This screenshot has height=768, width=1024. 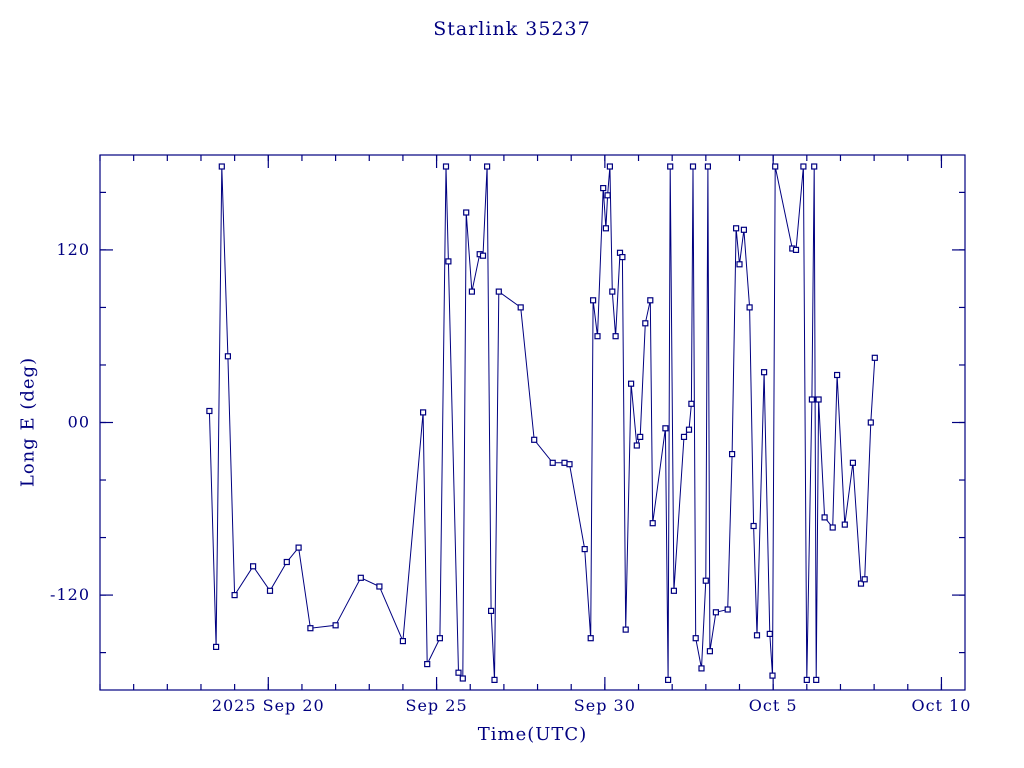 I want to click on svg-text: 2025 Sep 20, so click(x=268, y=705).